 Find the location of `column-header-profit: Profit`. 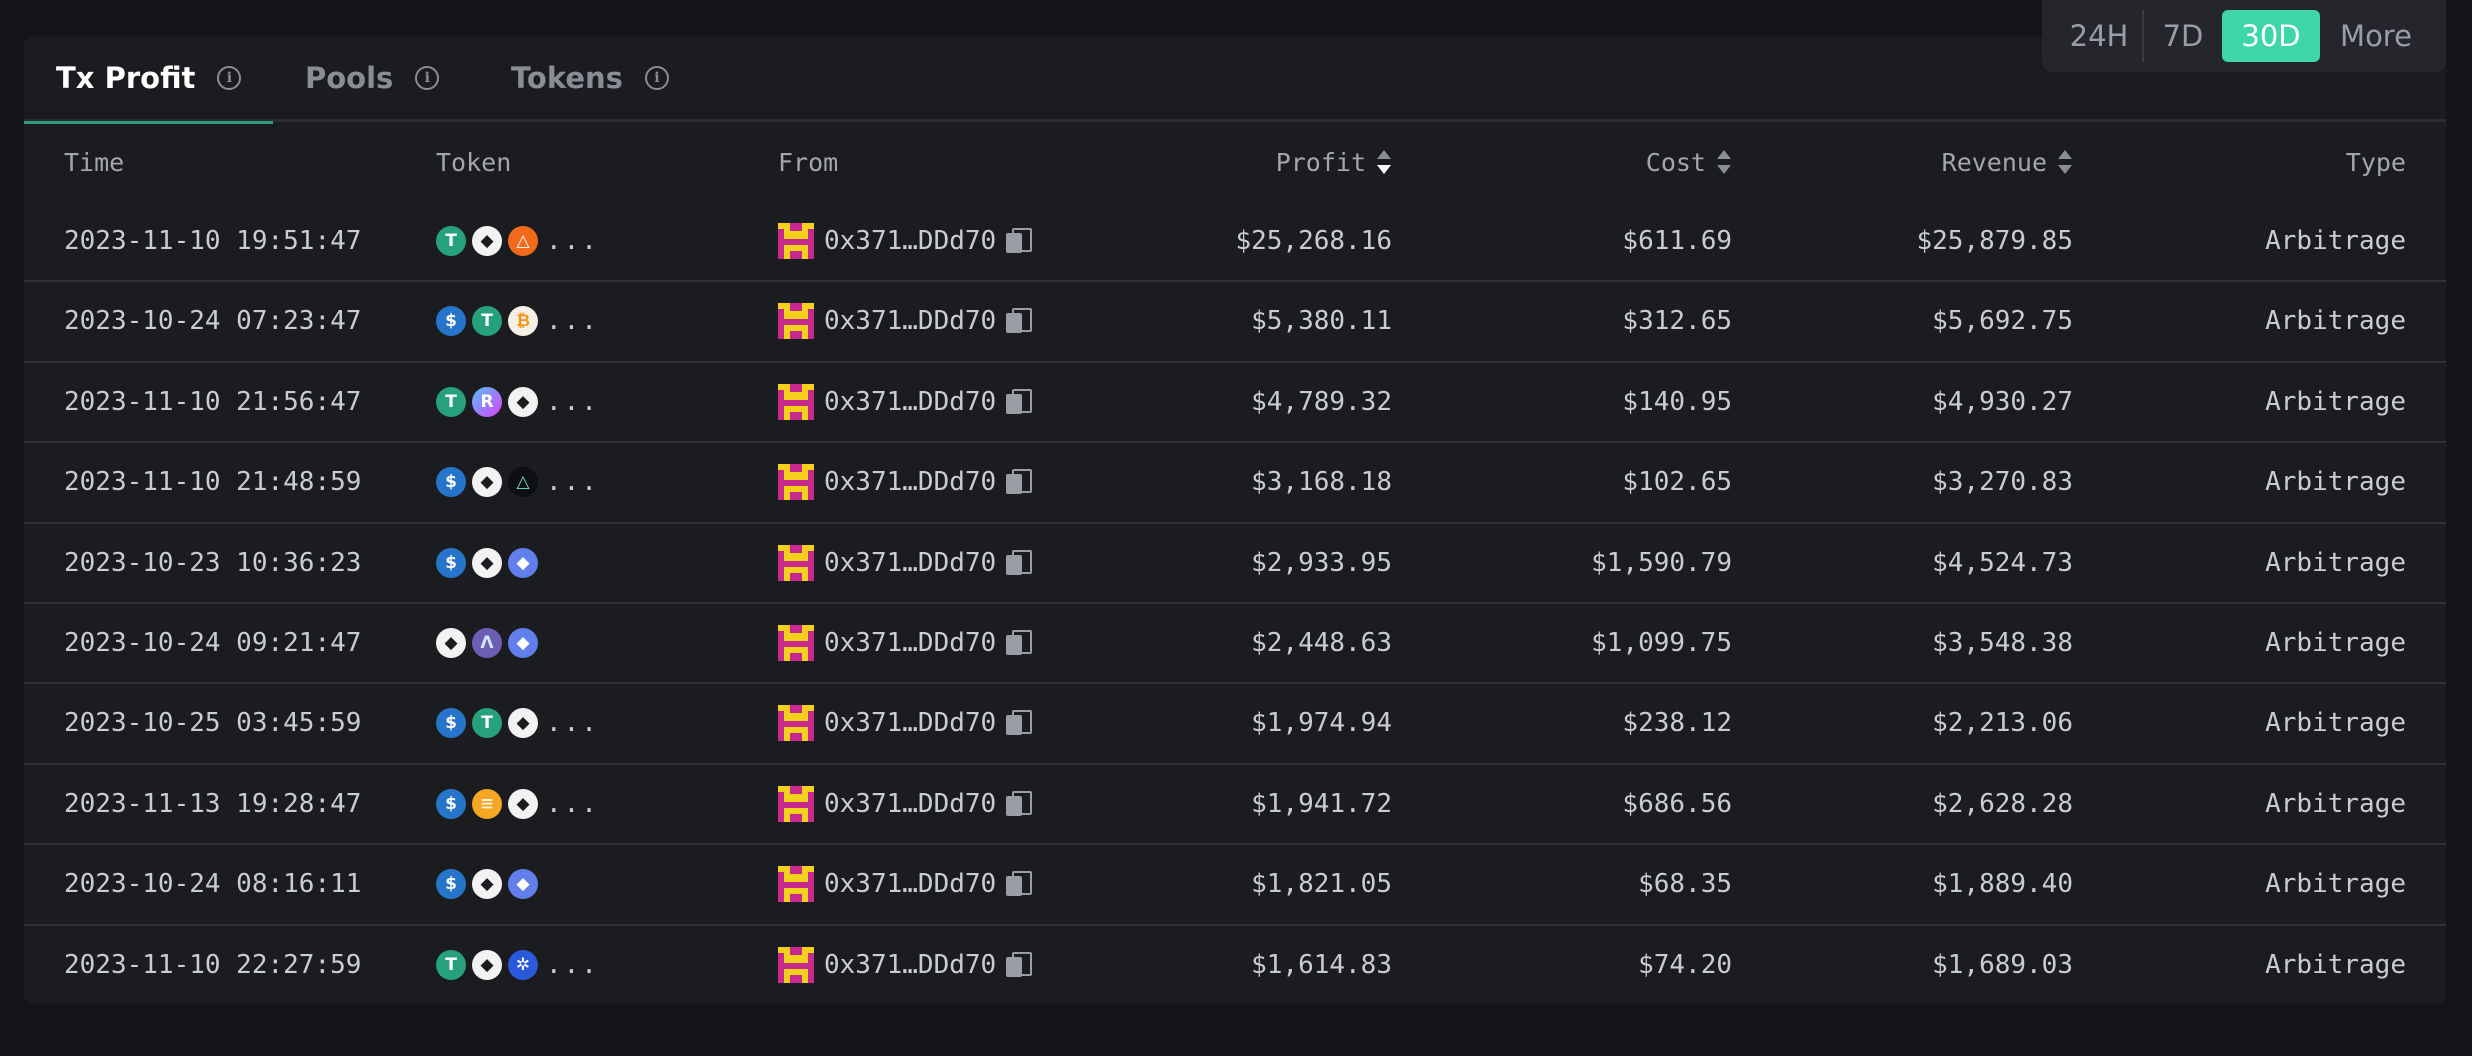

column-header-profit: Profit is located at coordinates (1334, 162).